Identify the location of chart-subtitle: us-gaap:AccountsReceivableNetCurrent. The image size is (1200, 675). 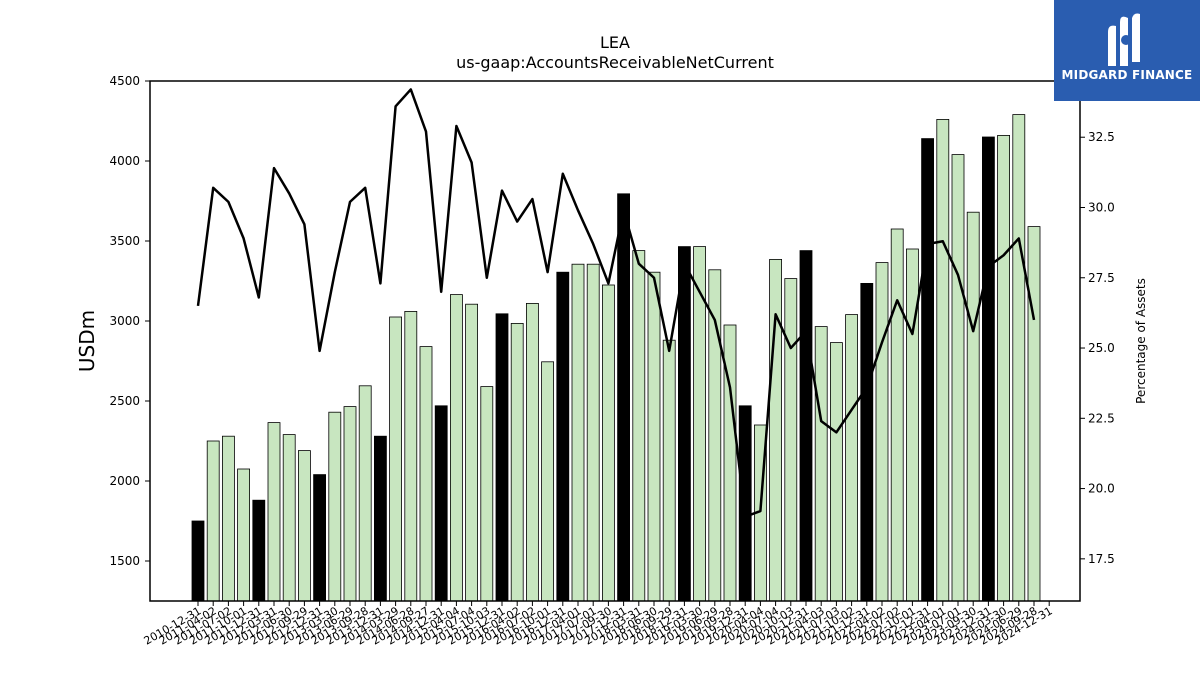
(615, 62).